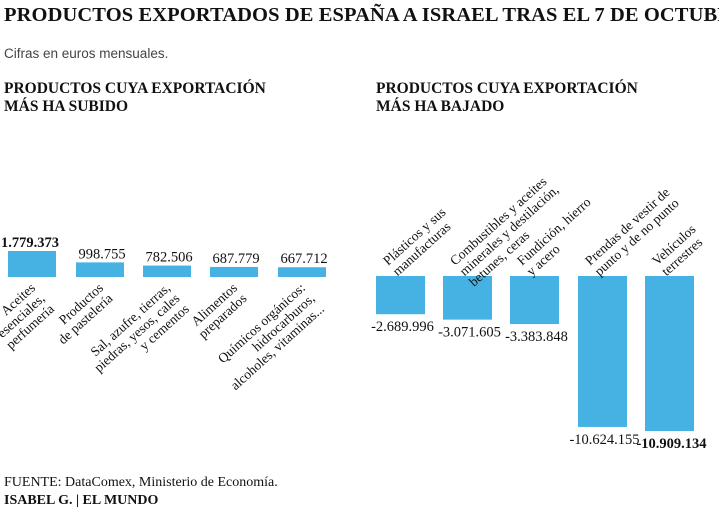 This screenshot has height=515, width=719. What do you see at coordinates (135, 98) in the screenshot?
I see `rise-section-title: PRODUCTOS CUYA EXPORTACIÓN MÁS HA SUBIDO` at bounding box center [135, 98].